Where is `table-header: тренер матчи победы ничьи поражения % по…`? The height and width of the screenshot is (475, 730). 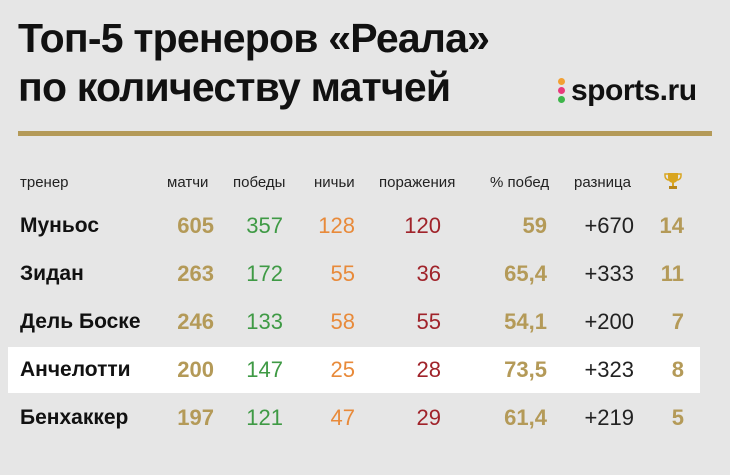
table-header: тренер матчи победы ничьи поражения % по… is located at coordinates (365, 182).